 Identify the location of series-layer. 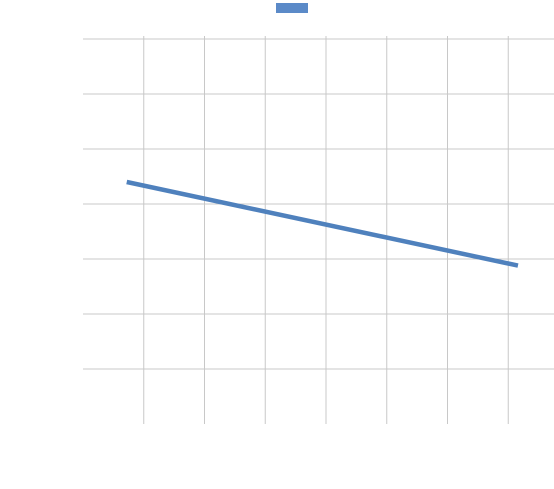
(322, 223).